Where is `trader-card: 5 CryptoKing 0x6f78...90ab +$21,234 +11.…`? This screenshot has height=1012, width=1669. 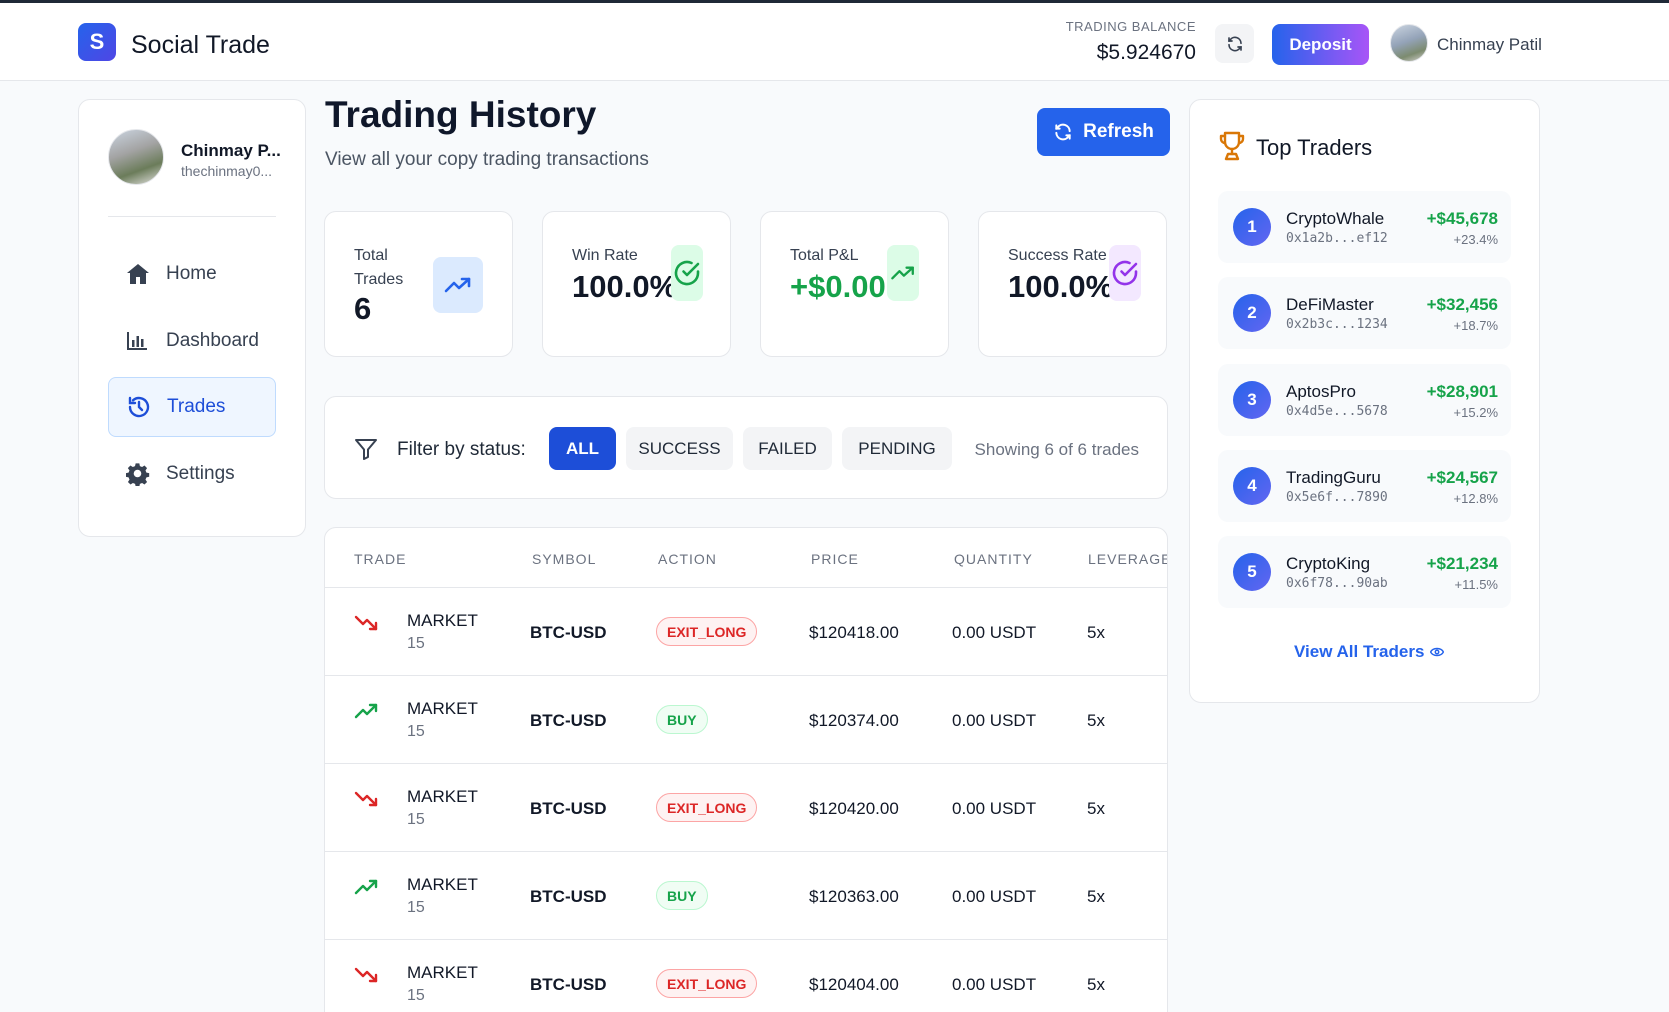
trader-card: 5 CryptoKing 0x6f78...90ab +$21,234 +11.… is located at coordinates (1364, 572).